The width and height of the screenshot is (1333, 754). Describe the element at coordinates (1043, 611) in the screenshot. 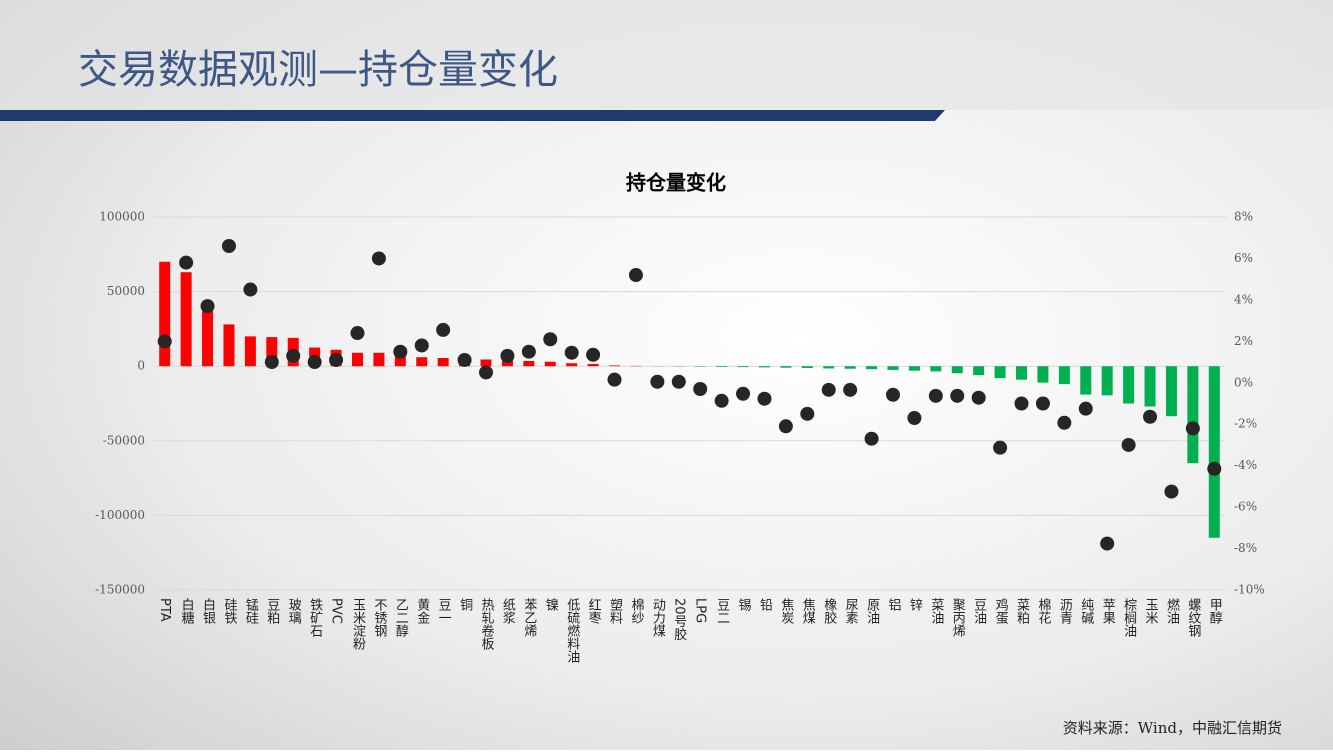

I see `x-tick-label: 棉花` at that location.